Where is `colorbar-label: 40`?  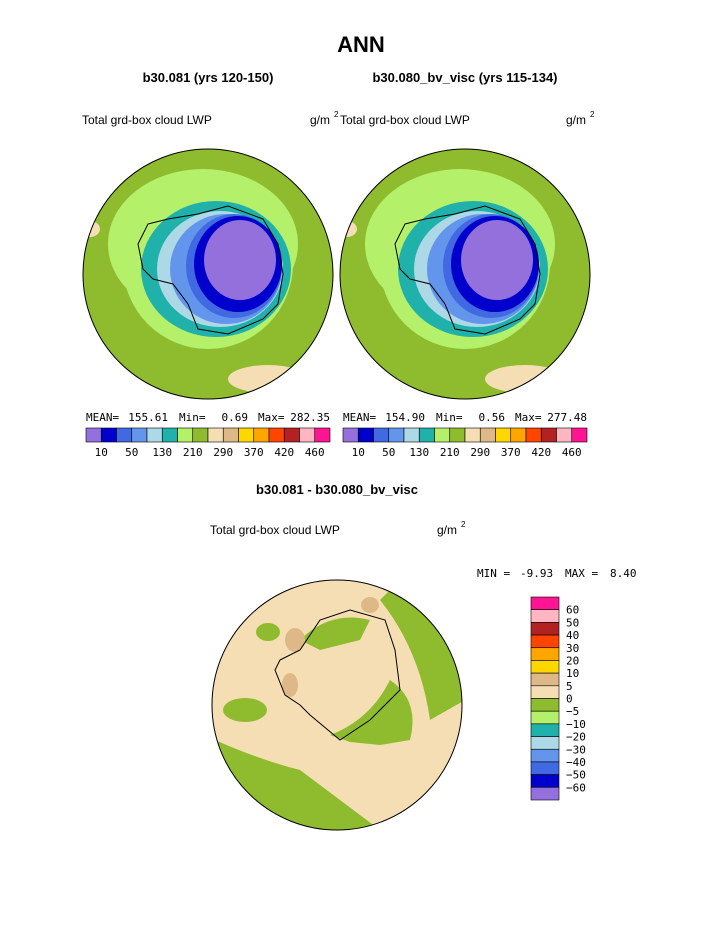 colorbar-label: 40 is located at coordinates (572, 635).